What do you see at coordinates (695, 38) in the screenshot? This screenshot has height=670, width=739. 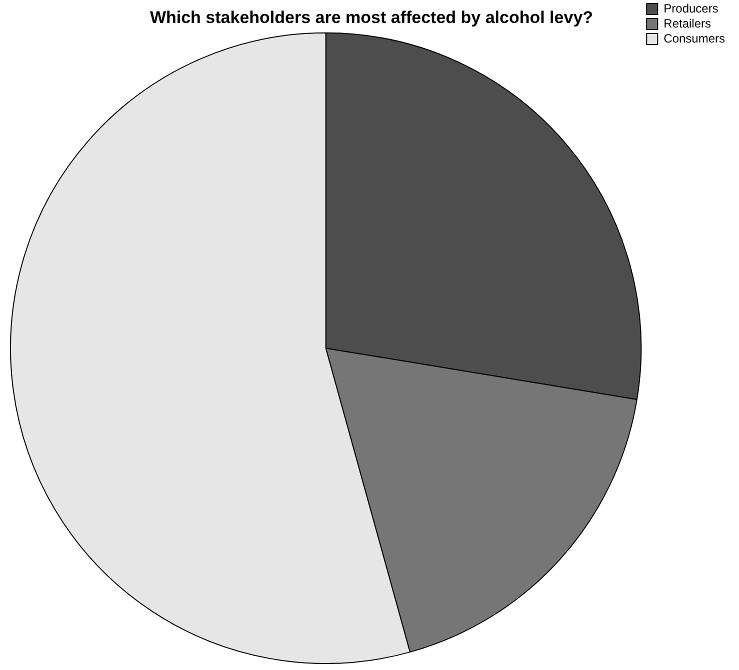 I see `legend-label: Consumers` at bounding box center [695, 38].